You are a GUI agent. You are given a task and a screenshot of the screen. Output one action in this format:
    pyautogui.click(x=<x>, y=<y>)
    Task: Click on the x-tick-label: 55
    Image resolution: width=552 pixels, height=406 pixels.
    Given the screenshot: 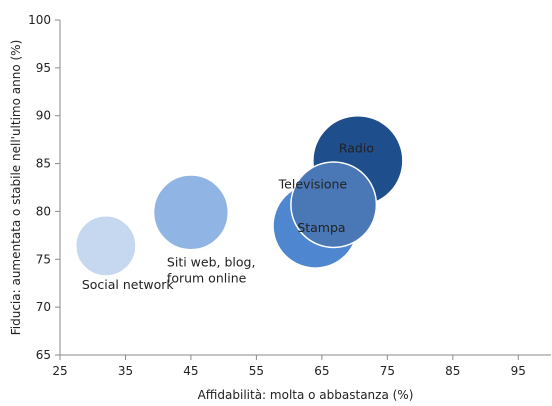 What is the action you would take?
    pyautogui.click(x=256, y=371)
    